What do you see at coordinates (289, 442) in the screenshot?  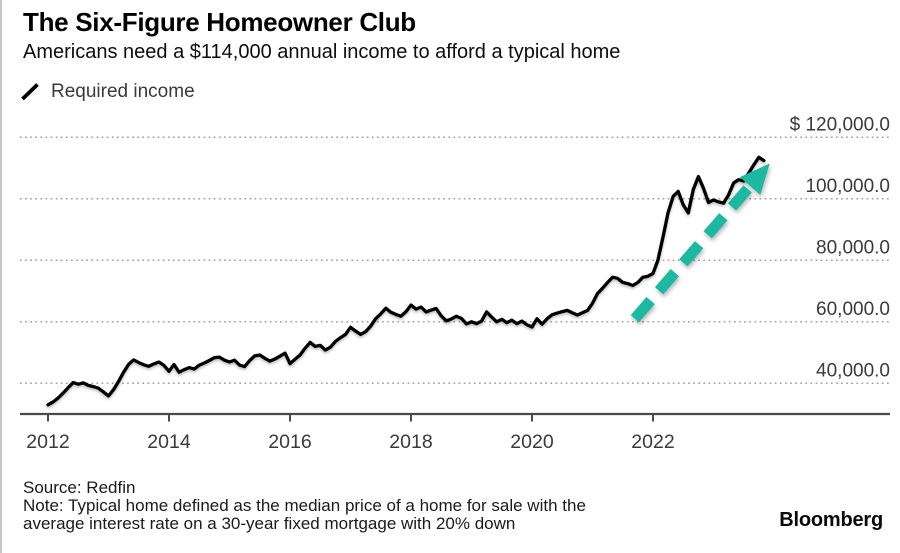 I see `x-tick-label: 2016` at bounding box center [289, 442].